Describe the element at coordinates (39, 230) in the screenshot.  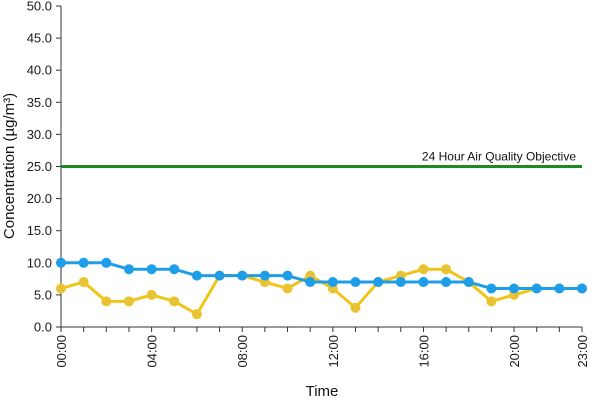
I see `y-tick-label: 15.0` at that location.